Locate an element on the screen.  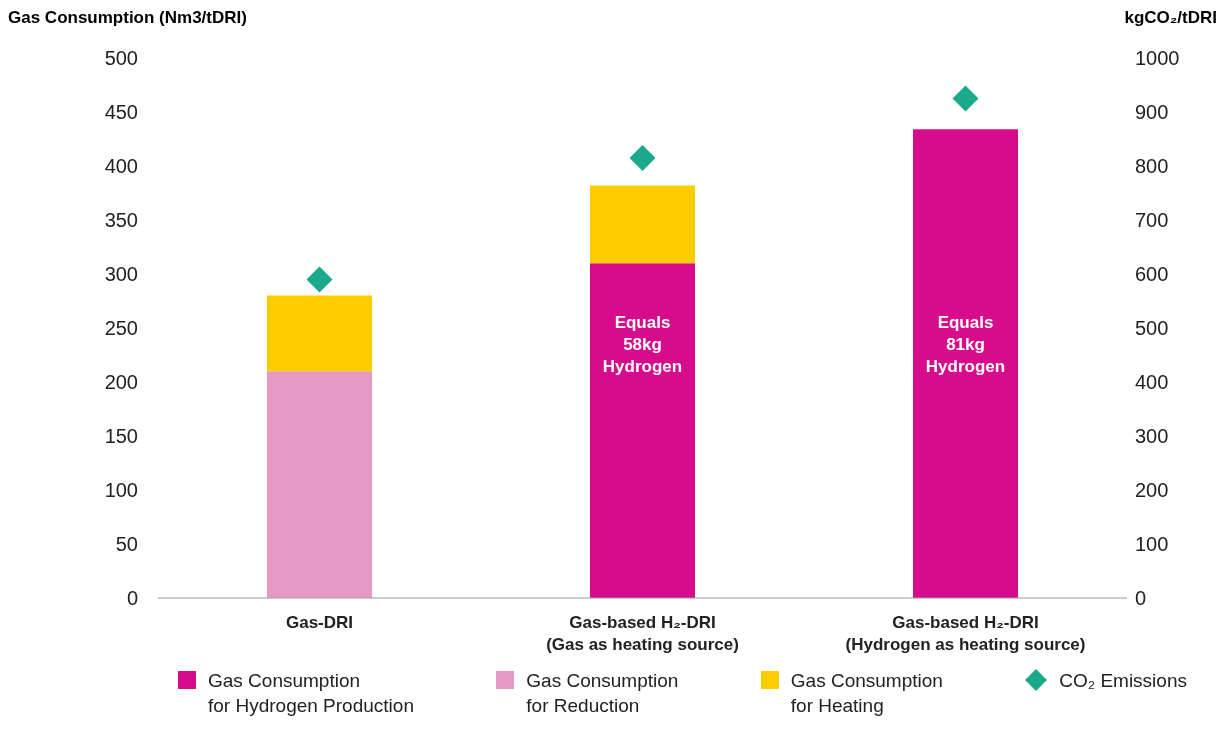
y2-tick-label: 400 is located at coordinates (1152, 382).